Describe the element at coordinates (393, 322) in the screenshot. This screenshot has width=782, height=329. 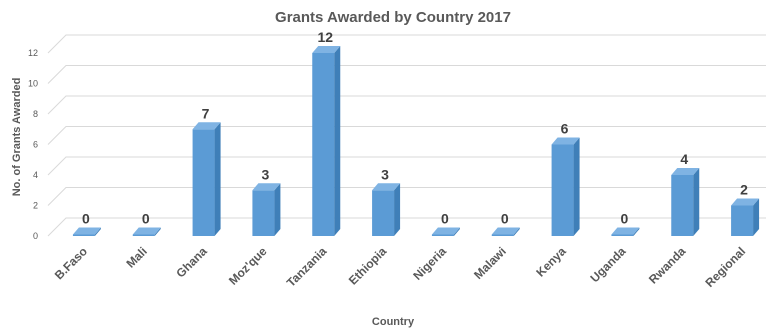
I see `x-axis-label: Country` at that location.